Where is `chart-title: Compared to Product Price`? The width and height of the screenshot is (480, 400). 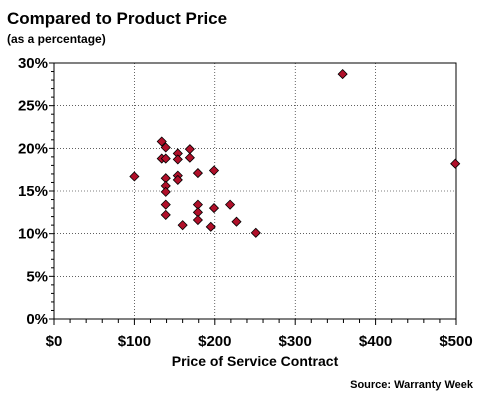
chart-title: Compared to Product Price is located at coordinates (117, 18).